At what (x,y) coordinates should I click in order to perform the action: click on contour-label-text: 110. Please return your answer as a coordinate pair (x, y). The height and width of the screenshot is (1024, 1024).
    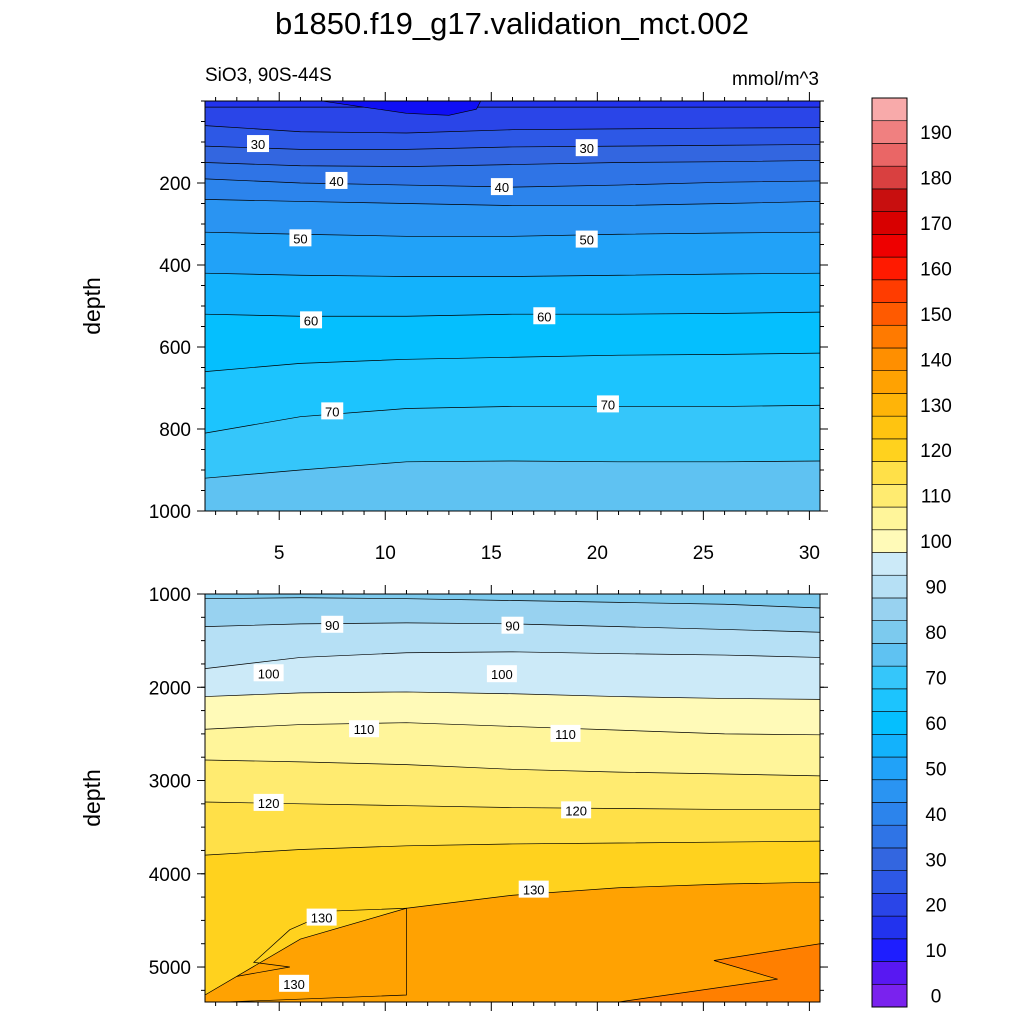
    Looking at the image, I should click on (565, 734).